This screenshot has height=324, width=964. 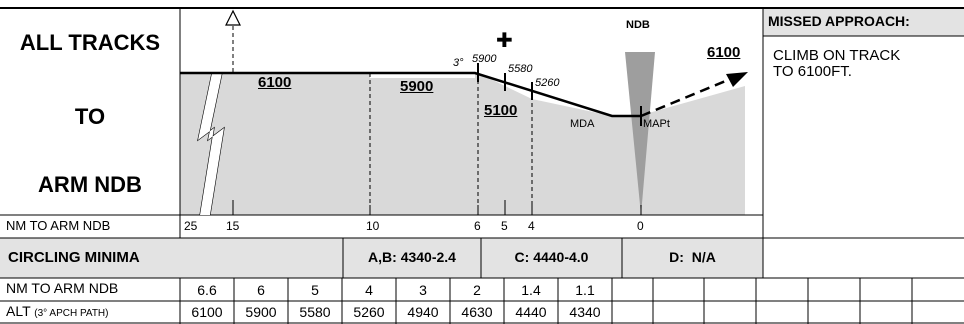 What do you see at coordinates (233, 226) in the screenshot?
I see `dme-tick-15: 15` at bounding box center [233, 226].